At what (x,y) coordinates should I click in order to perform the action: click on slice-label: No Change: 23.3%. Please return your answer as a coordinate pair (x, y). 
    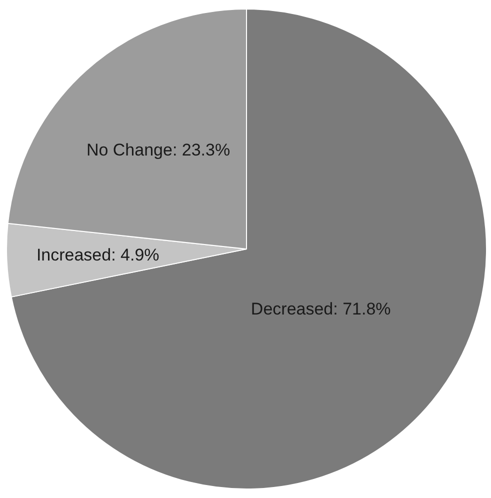
    Looking at the image, I should click on (158, 150).